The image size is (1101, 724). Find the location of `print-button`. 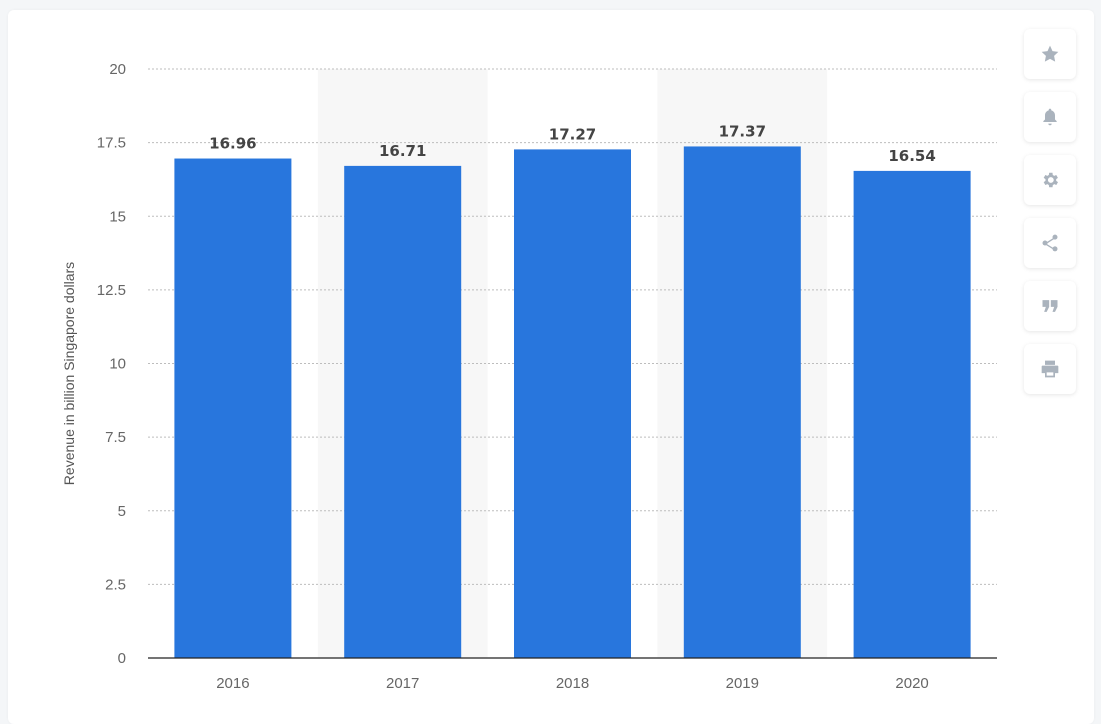

print-button is located at coordinates (1050, 369).